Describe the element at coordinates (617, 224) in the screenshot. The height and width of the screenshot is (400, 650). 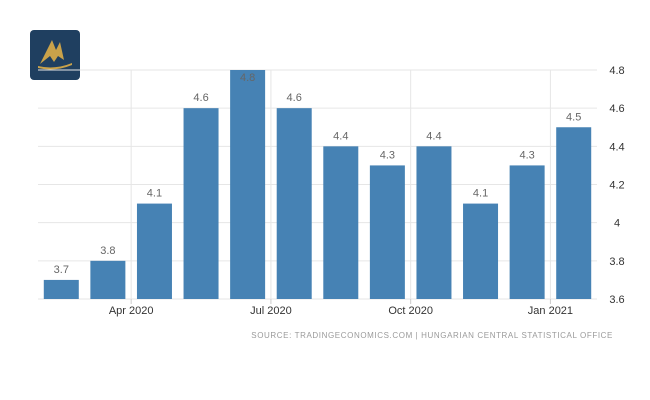
I see `y-tick-label: 4` at that location.